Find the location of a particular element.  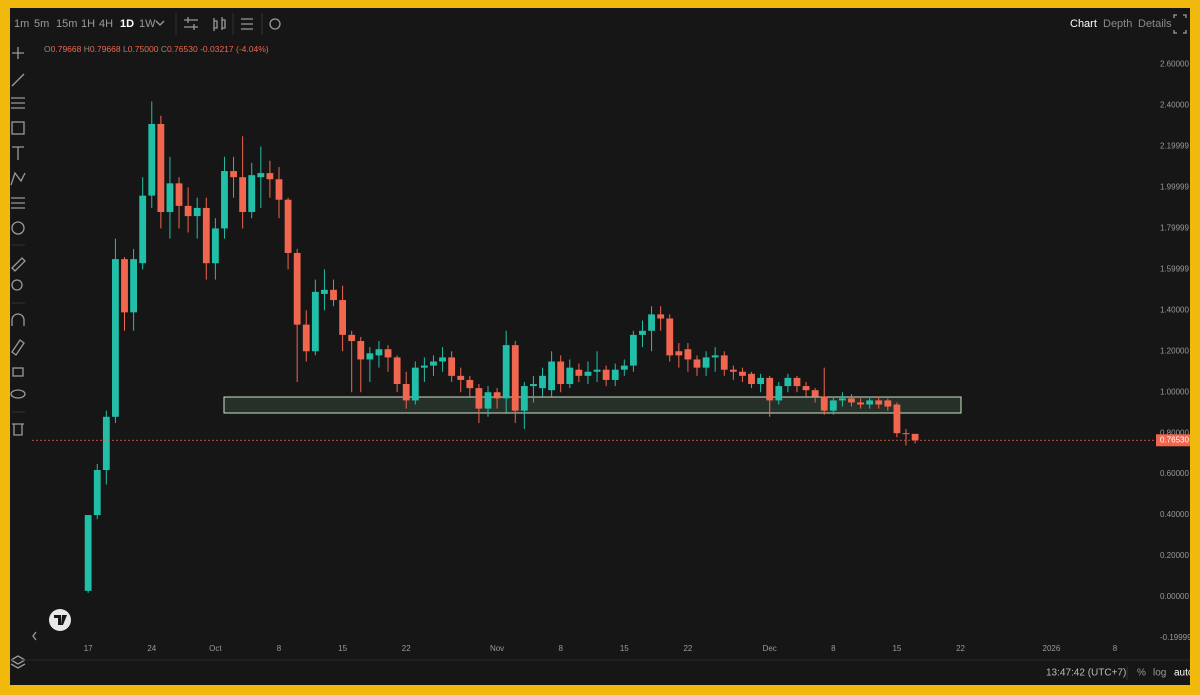

measure-tool is located at coordinates (18, 264).